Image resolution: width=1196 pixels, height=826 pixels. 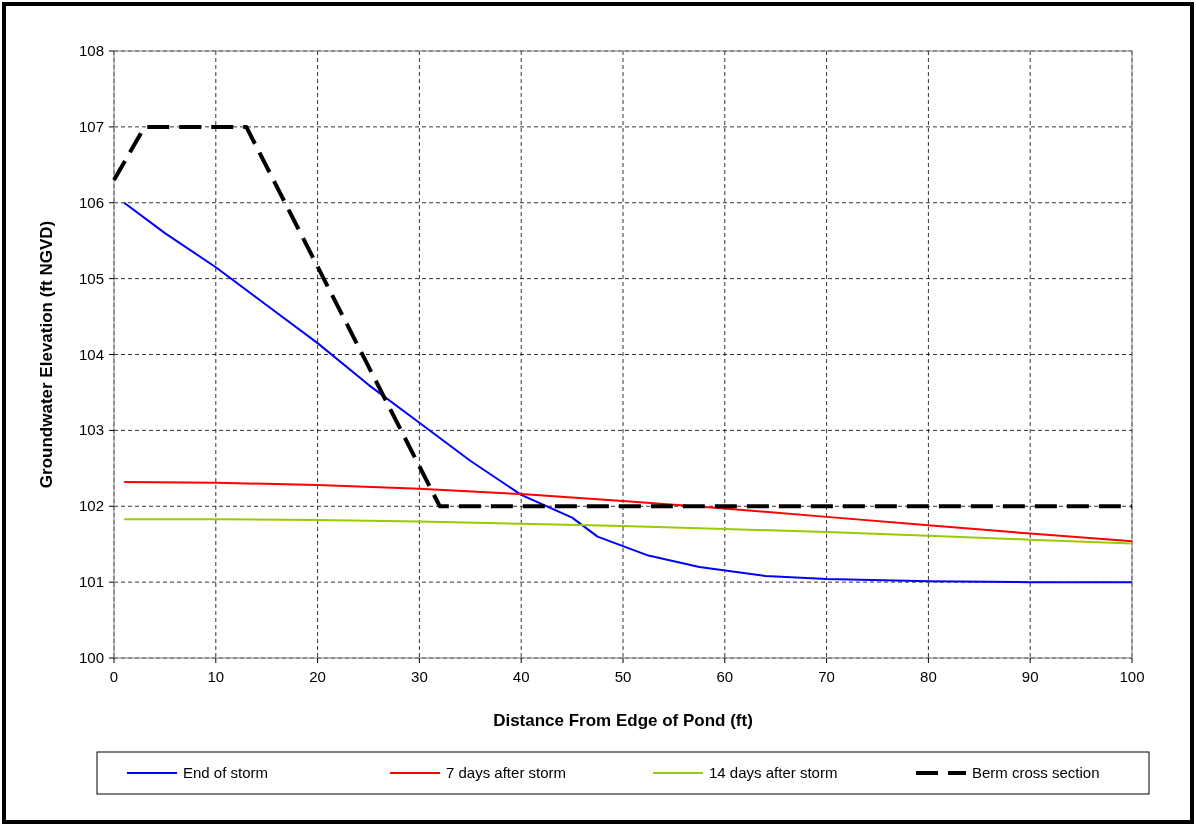 What do you see at coordinates (725, 676) in the screenshot?
I see `x-tick-label: 60` at bounding box center [725, 676].